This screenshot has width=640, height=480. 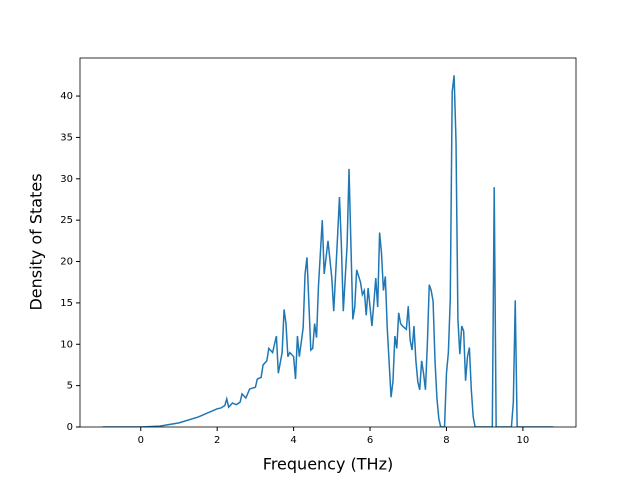 What do you see at coordinates (141, 440) in the screenshot?
I see `x-tick-label: 0` at bounding box center [141, 440].